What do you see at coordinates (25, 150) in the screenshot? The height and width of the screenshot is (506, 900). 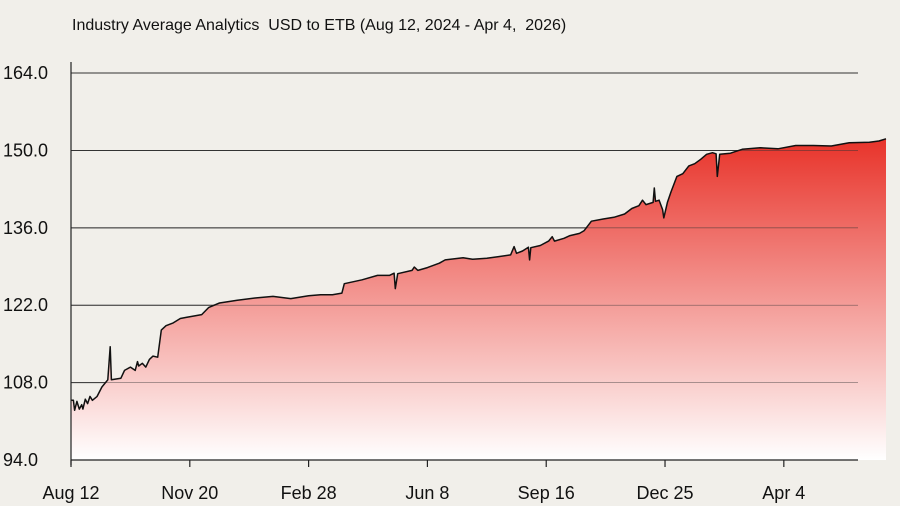 I see `y-tick-label: 150.0` at bounding box center [25, 150].